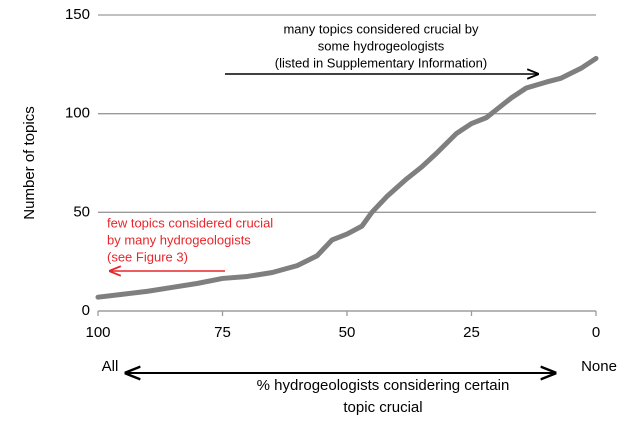 This screenshot has height=422, width=637. Describe the element at coordinates (190, 222) in the screenshot. I see `annotation: few topics considered crucial` at that location.